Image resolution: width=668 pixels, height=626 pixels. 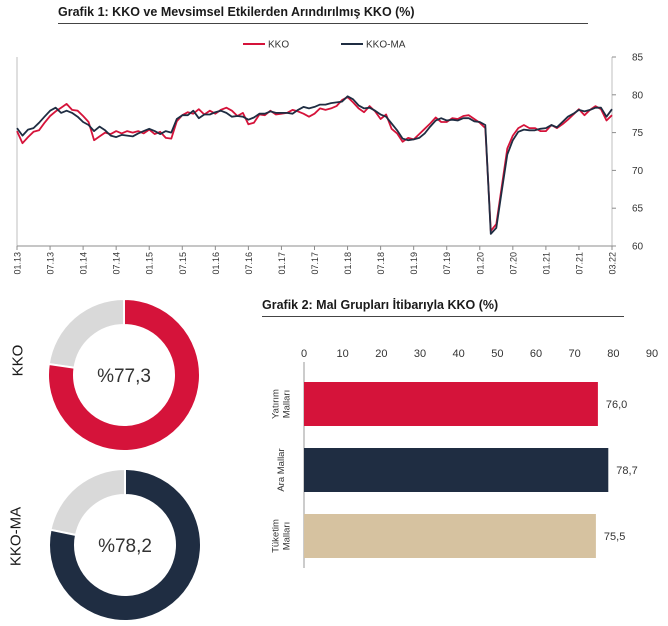 I want to click on donut-kko: %77,3, so click(x=124, y=374).